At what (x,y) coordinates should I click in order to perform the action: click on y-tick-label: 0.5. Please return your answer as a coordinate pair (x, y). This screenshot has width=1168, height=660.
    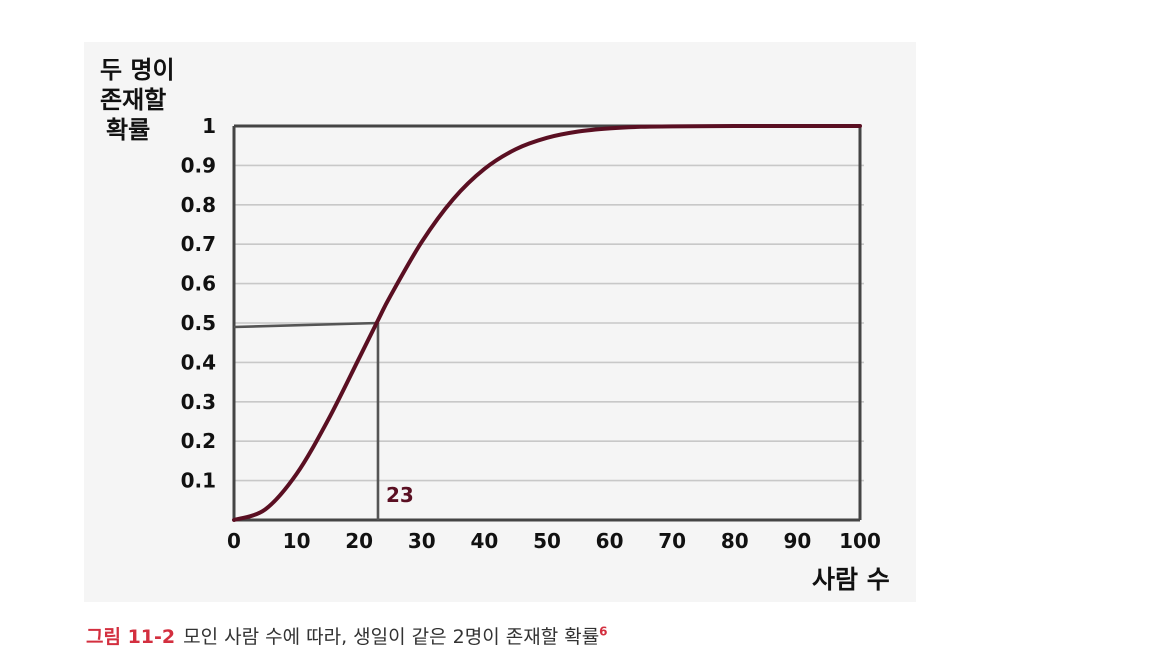
    Looking at the image, I should click on (198, 323).